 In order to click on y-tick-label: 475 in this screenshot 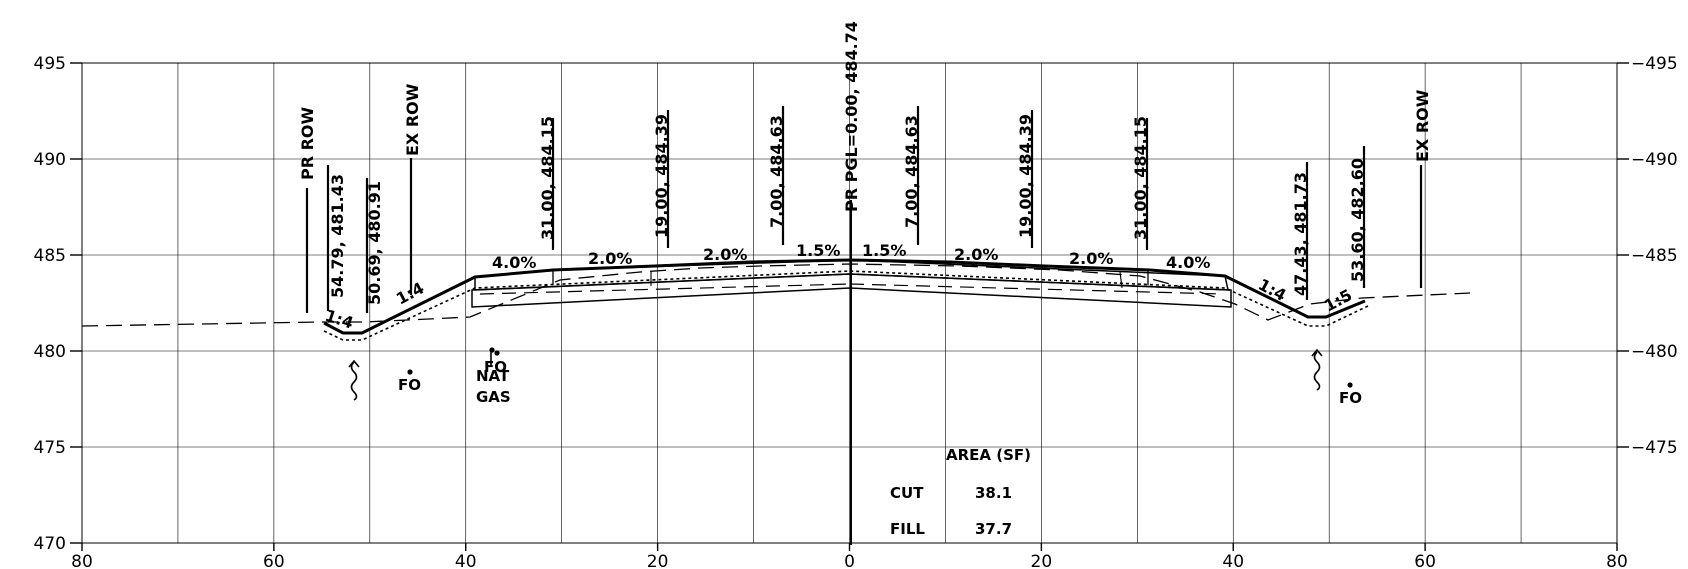, I will do `click(50, 448)`.